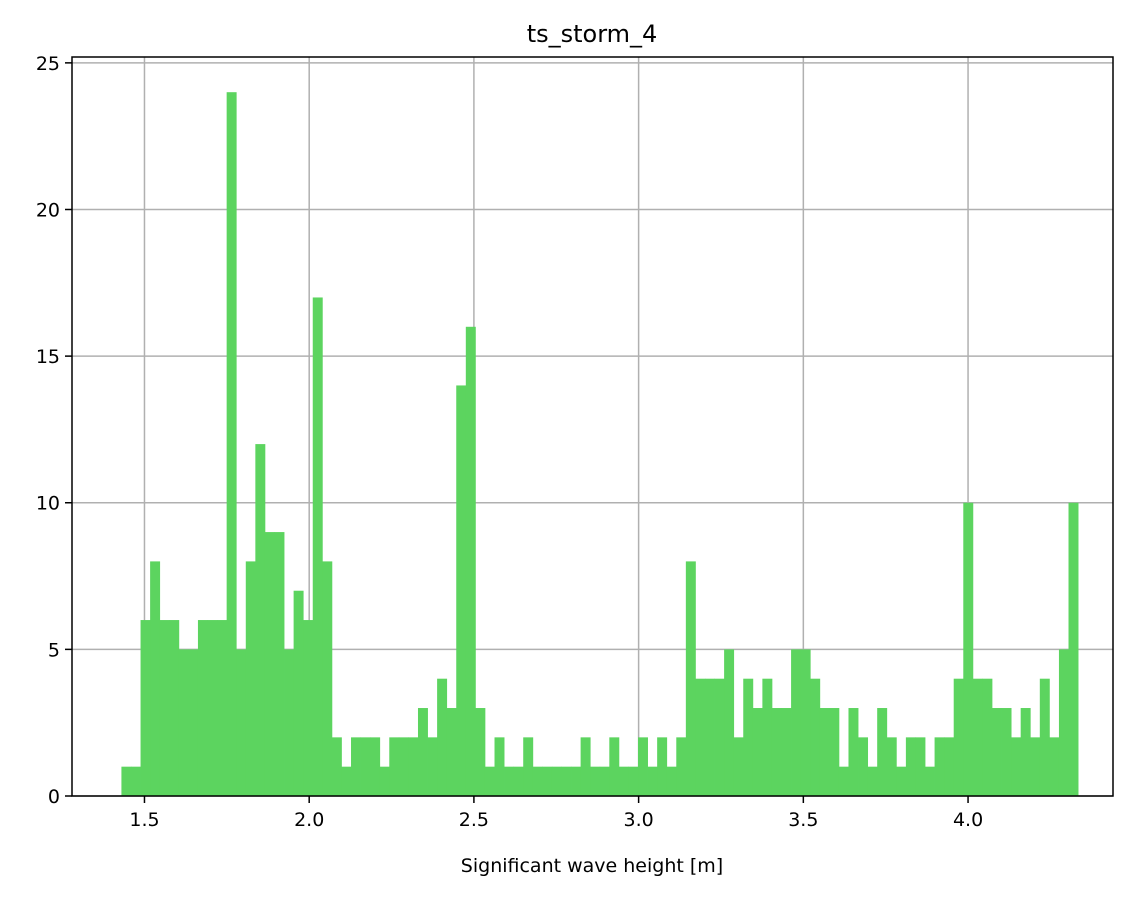  What do you see at coordinates (54, 430) in the screenshot?
I see `y-axis-ticks: 0 5 10 15 20 25` at bounding box center [54, 430].